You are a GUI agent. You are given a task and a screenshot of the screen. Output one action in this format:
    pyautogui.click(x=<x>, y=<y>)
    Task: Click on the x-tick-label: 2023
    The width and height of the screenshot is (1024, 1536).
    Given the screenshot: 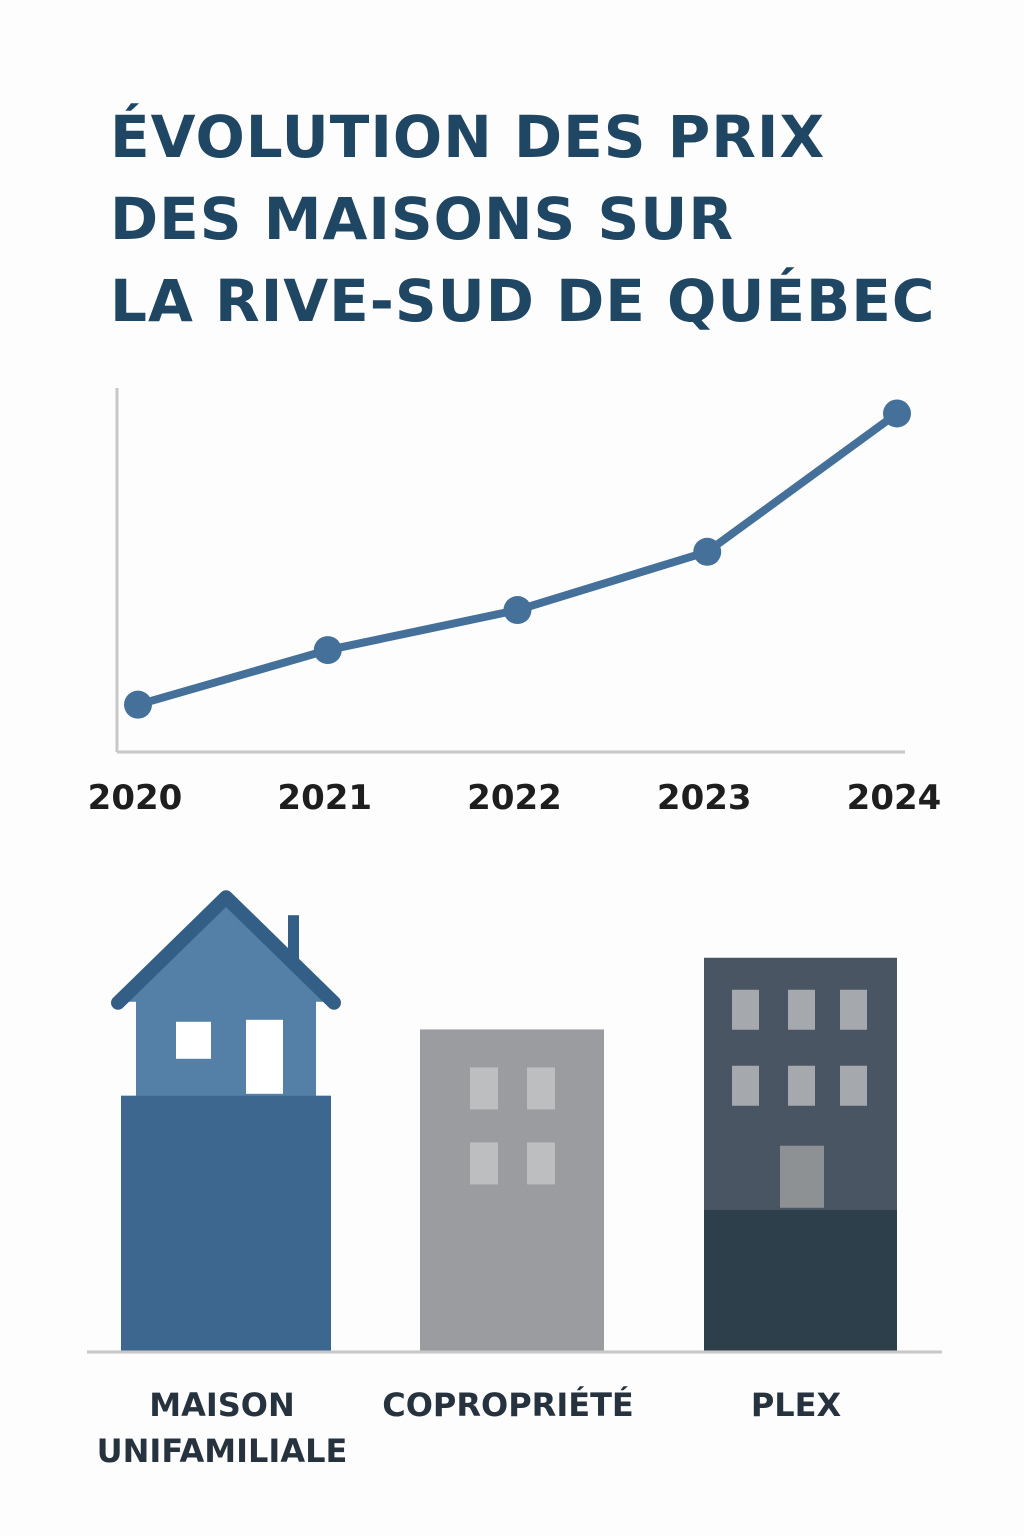 What is the action you would take?
    pyautogui.click(x=704, y=798)
    